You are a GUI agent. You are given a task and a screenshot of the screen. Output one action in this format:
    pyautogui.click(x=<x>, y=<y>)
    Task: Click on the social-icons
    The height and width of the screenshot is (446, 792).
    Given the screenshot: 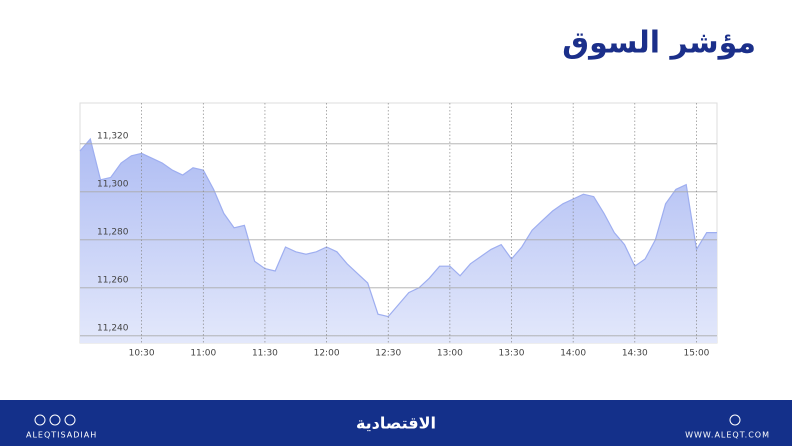 What is the action you would take?
    pyautogui.click(x=387, y=420)
    